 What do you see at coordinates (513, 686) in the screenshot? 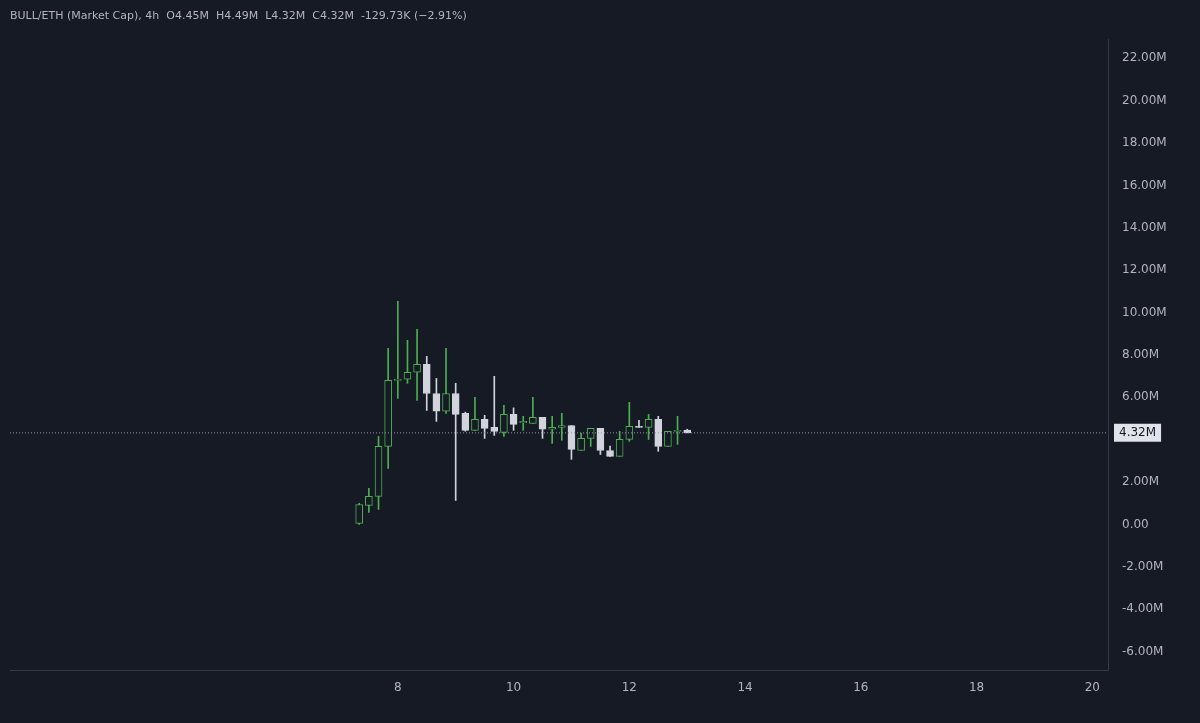
I see `x-tick-label: 10` at bounding box center [513, 686].